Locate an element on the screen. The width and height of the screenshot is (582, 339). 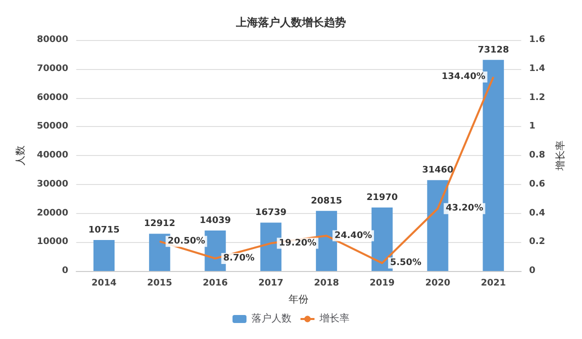
y-axis-title: 人数 is located at coordinates (21, 156).